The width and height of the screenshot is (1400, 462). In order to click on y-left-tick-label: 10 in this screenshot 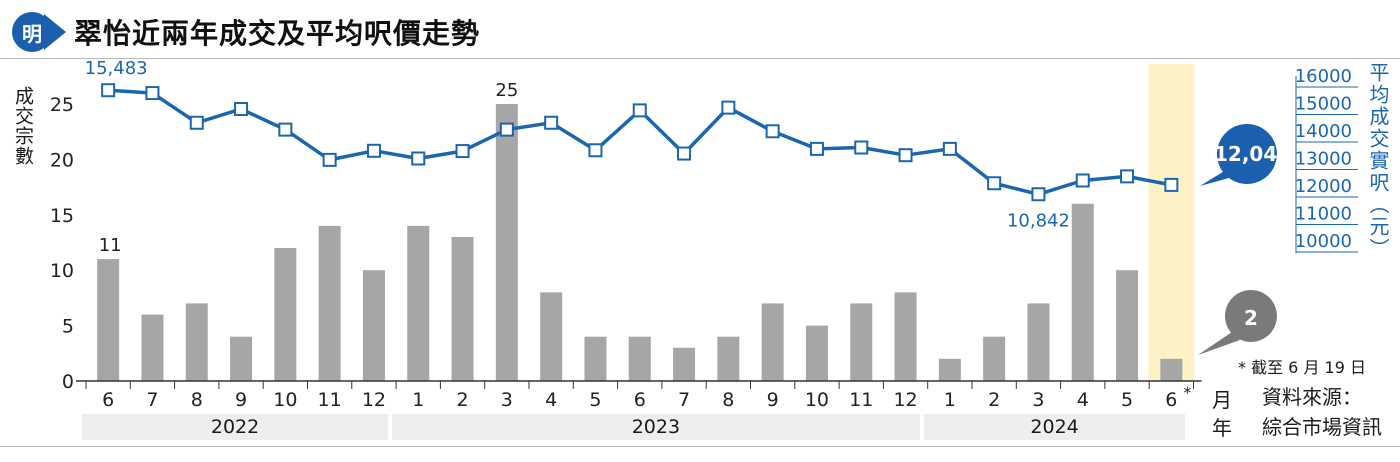, I will do `click(62, 271)`.